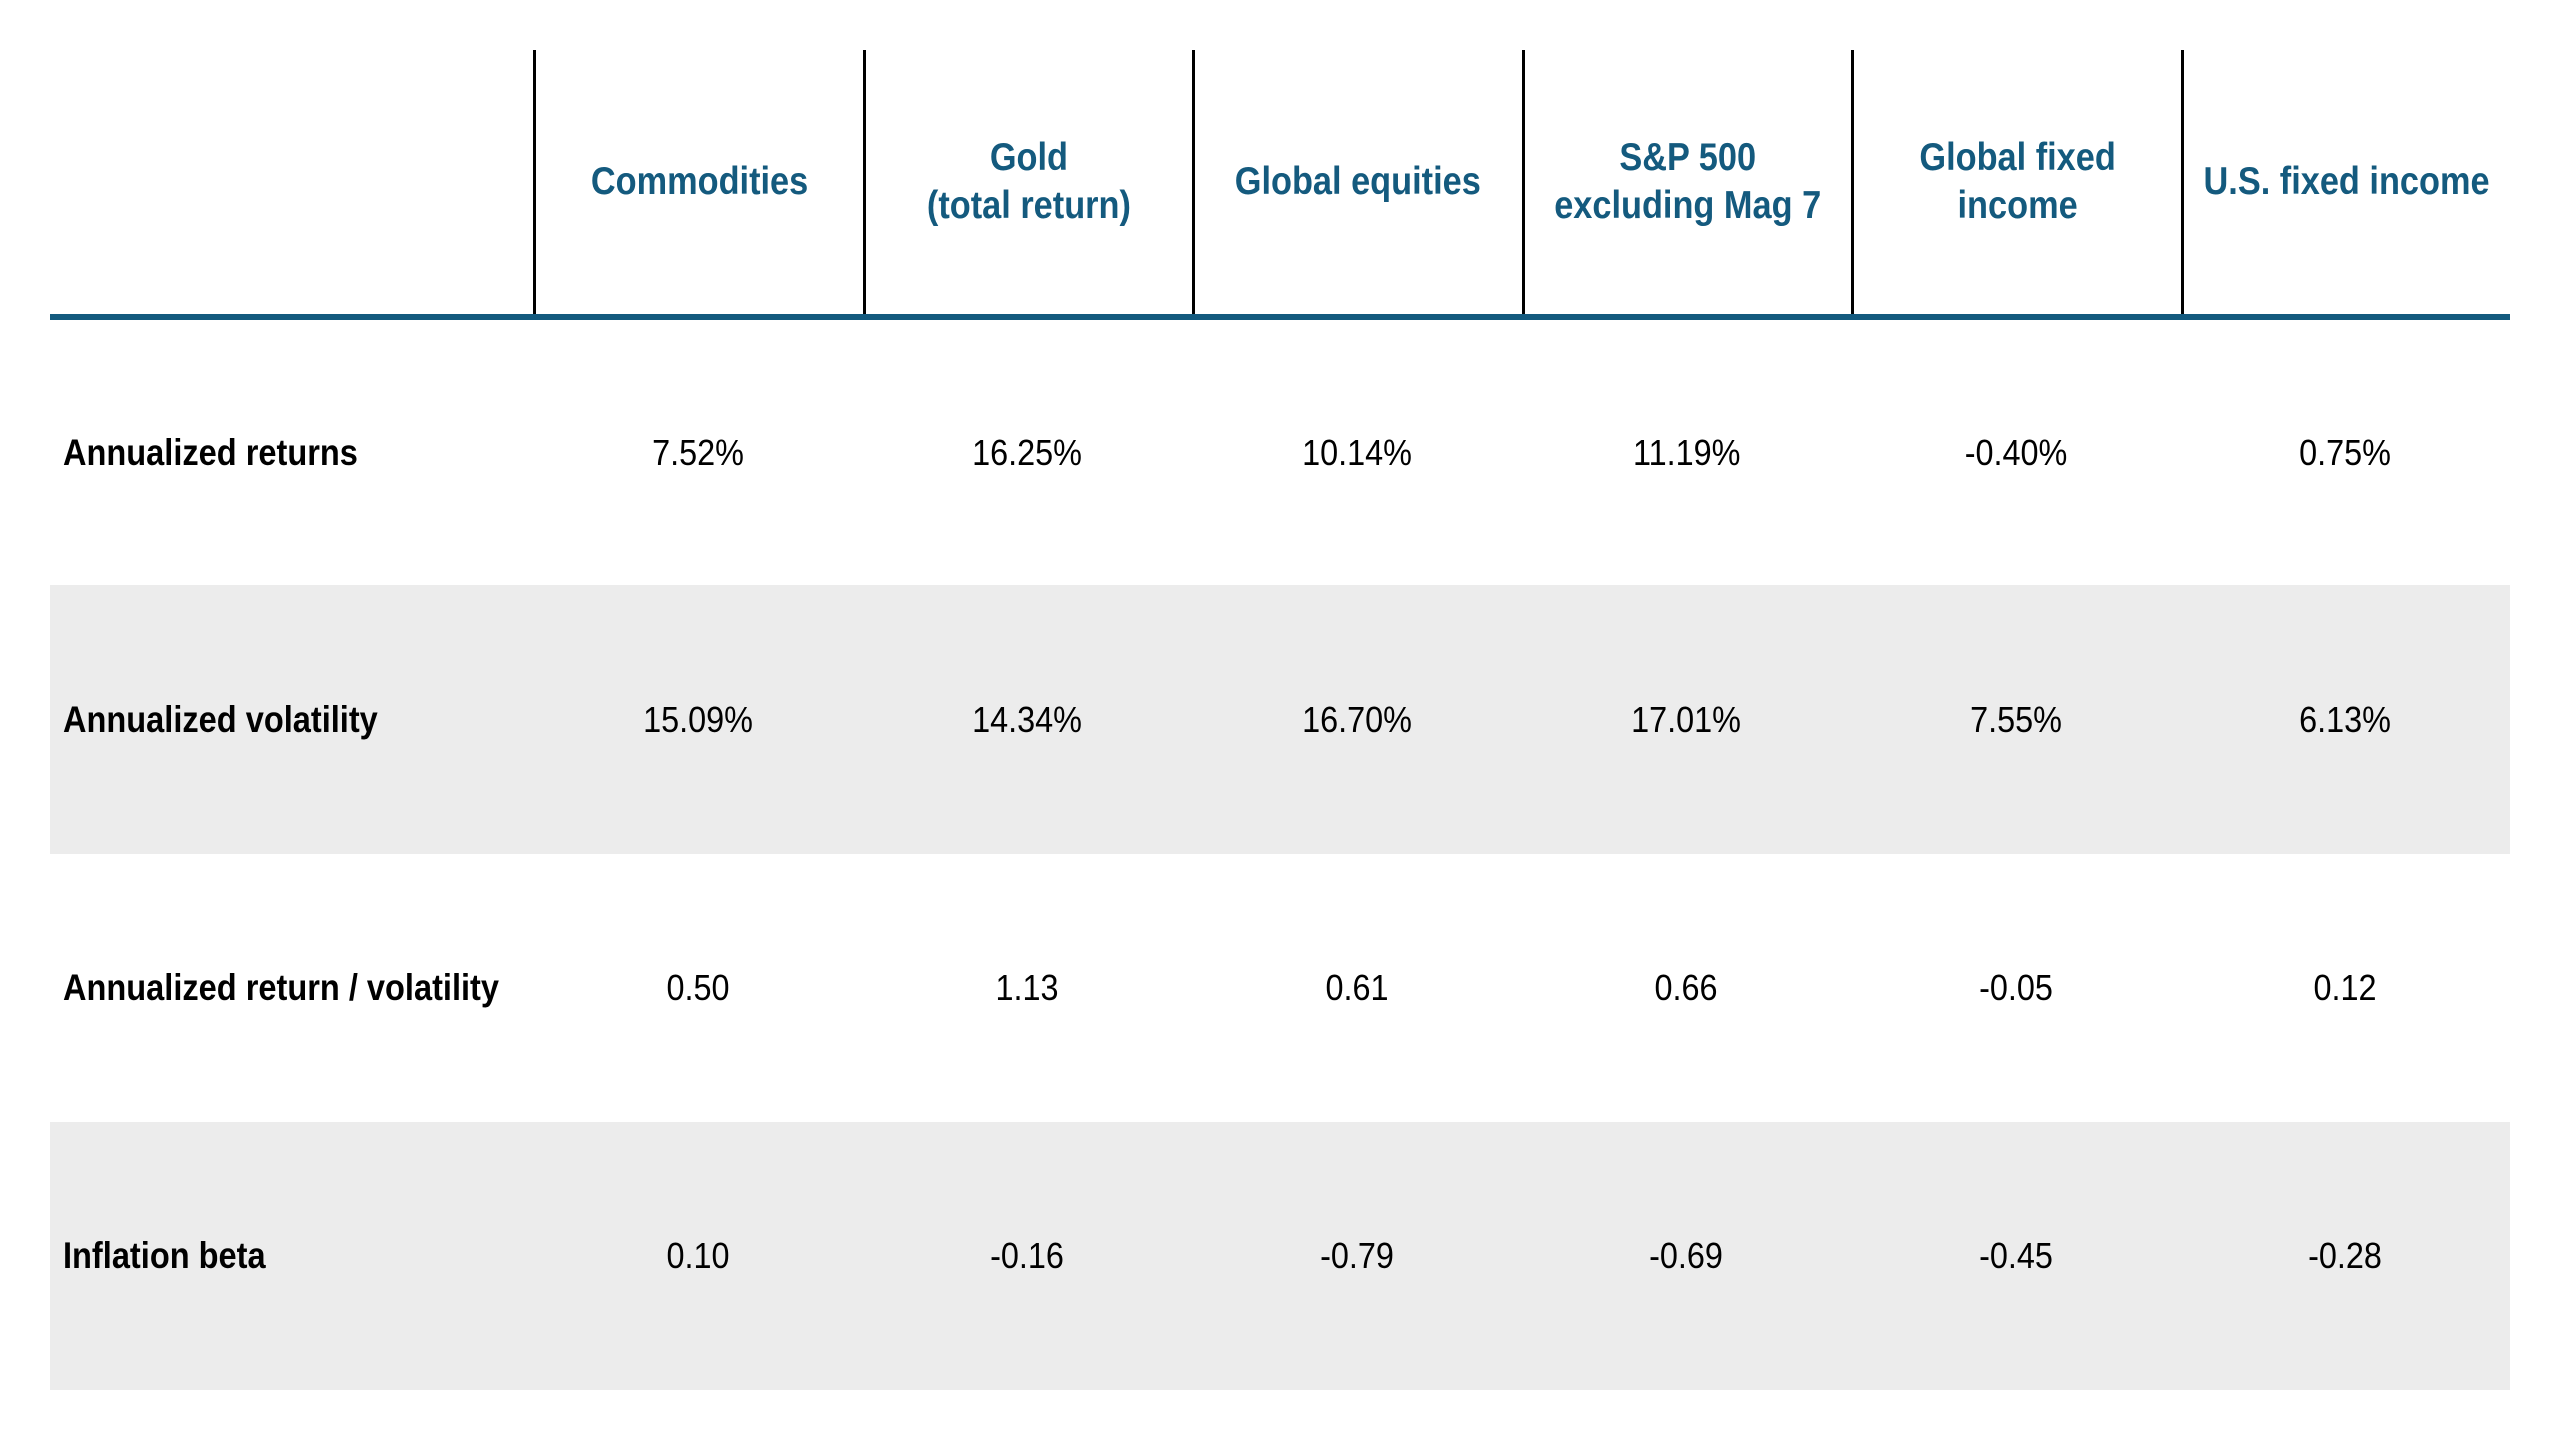 This screenshot has width=2560, height=1440. I want to click on cell-value: 6.13%, so click(2345, 719).